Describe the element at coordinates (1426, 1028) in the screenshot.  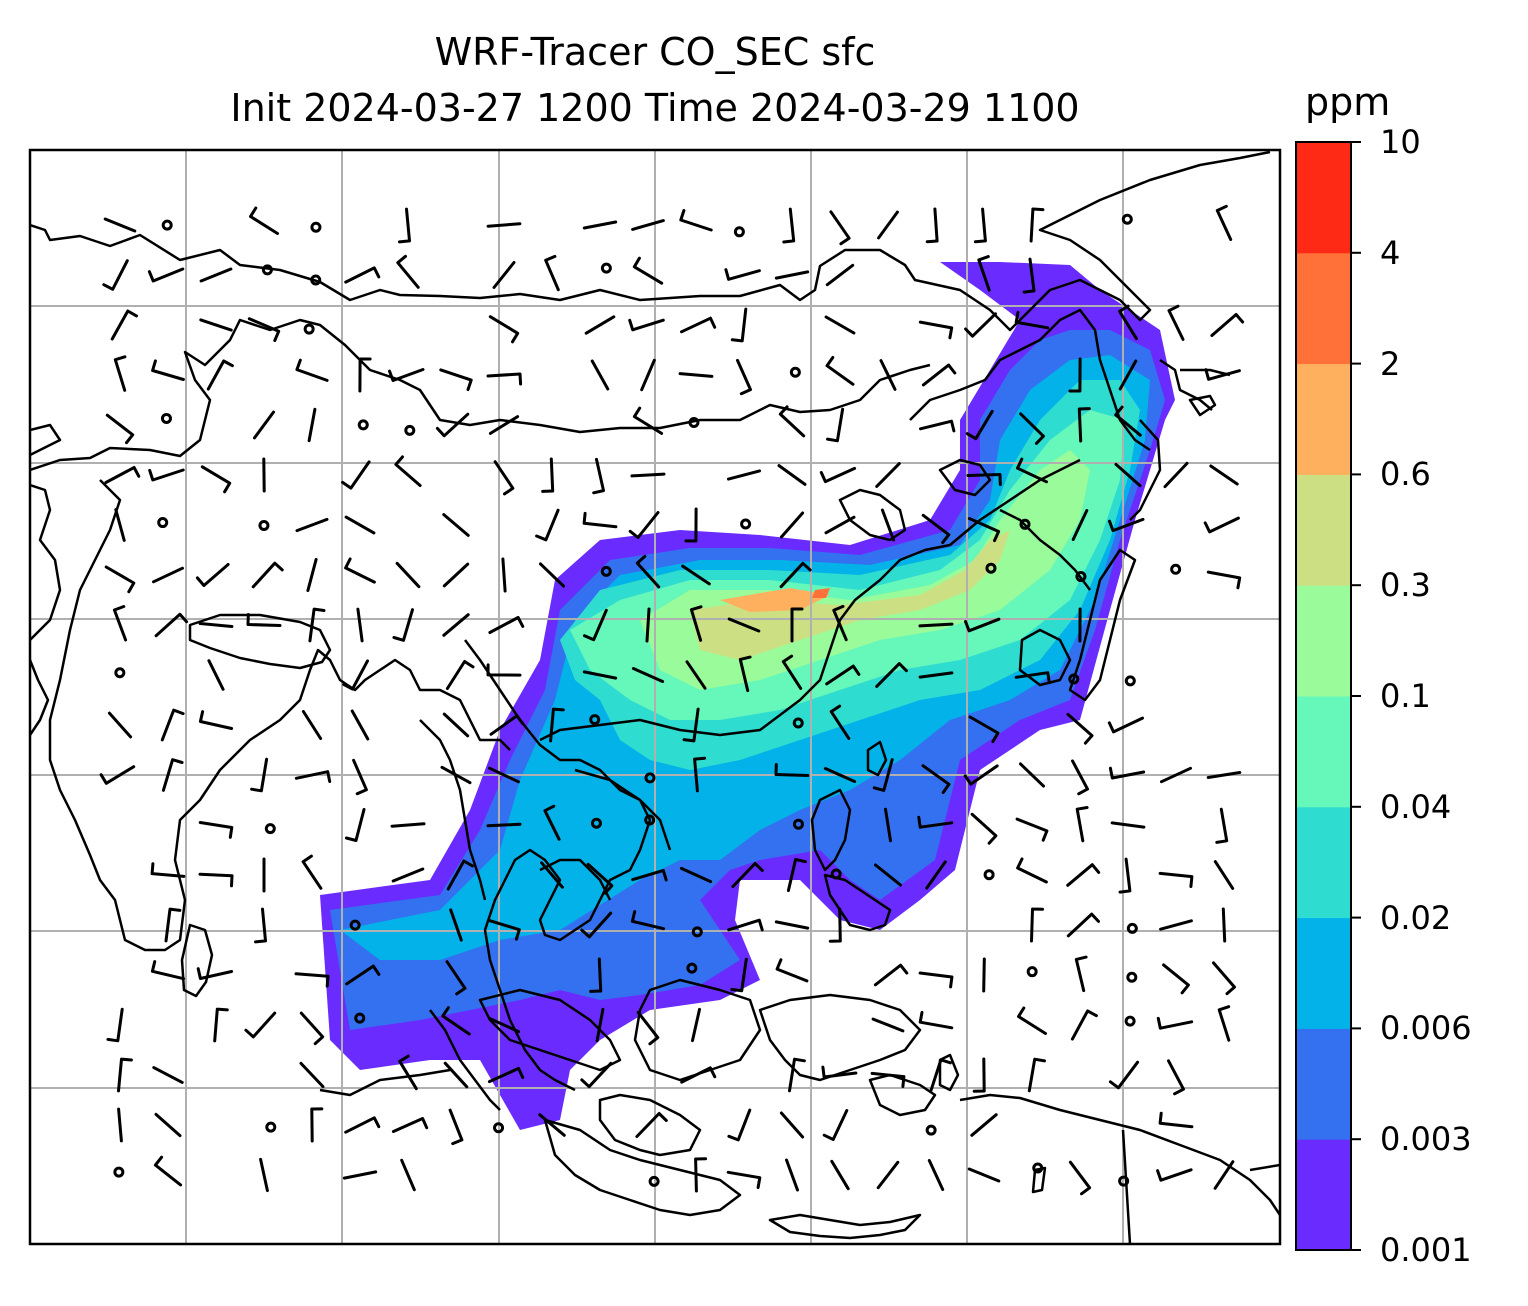
I see `colorbar-tick-label: 0.006` at that location.